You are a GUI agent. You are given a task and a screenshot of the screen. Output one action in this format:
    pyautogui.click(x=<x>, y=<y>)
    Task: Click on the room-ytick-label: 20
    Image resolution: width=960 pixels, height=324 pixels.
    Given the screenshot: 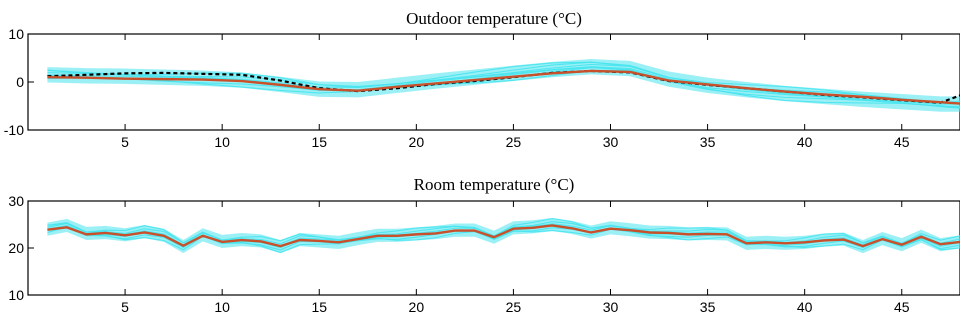 What is the action you would take?
    pyautogui.click(x=16, y=248)
    